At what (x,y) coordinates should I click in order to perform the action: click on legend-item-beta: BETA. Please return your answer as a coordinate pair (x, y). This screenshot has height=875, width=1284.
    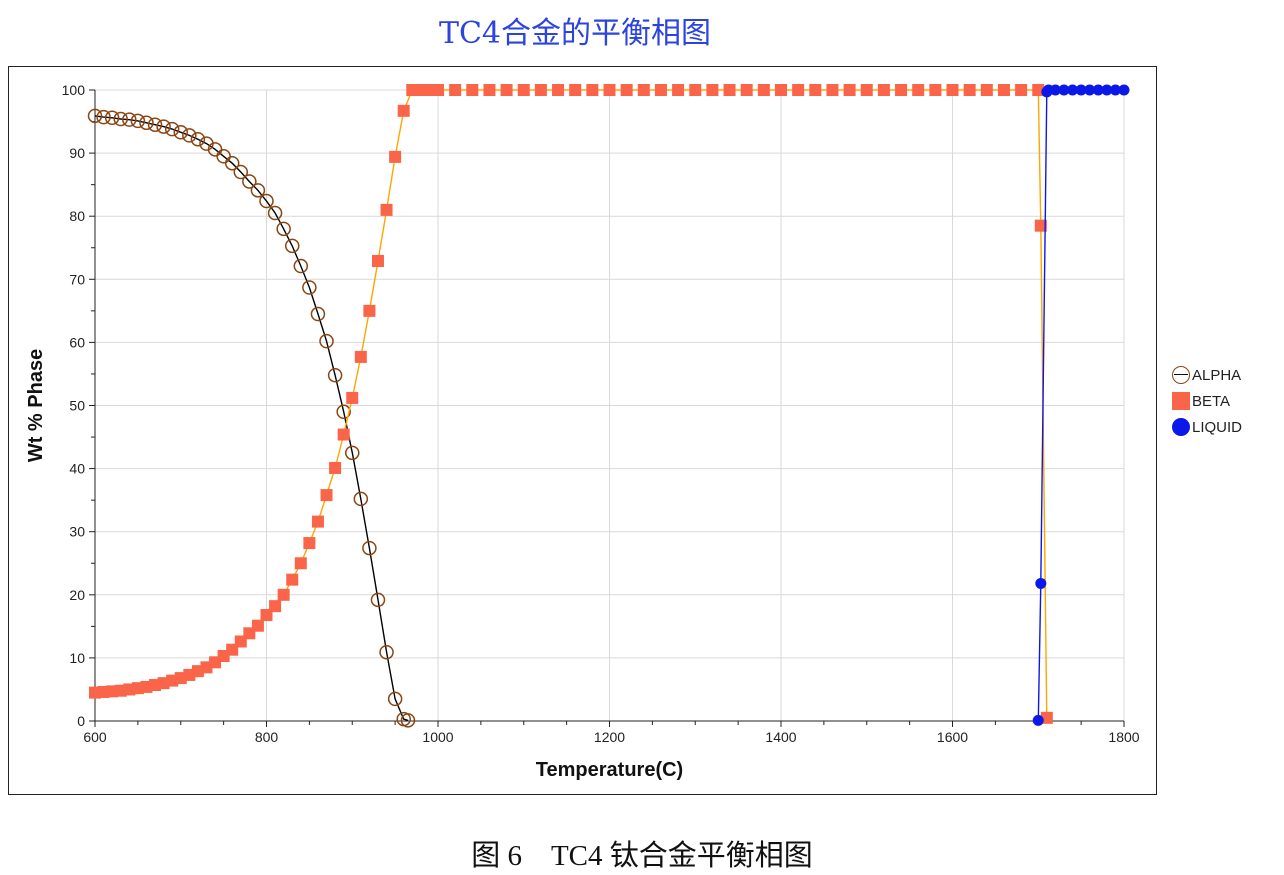
    Looking at the image, I should click on (1207, 401).